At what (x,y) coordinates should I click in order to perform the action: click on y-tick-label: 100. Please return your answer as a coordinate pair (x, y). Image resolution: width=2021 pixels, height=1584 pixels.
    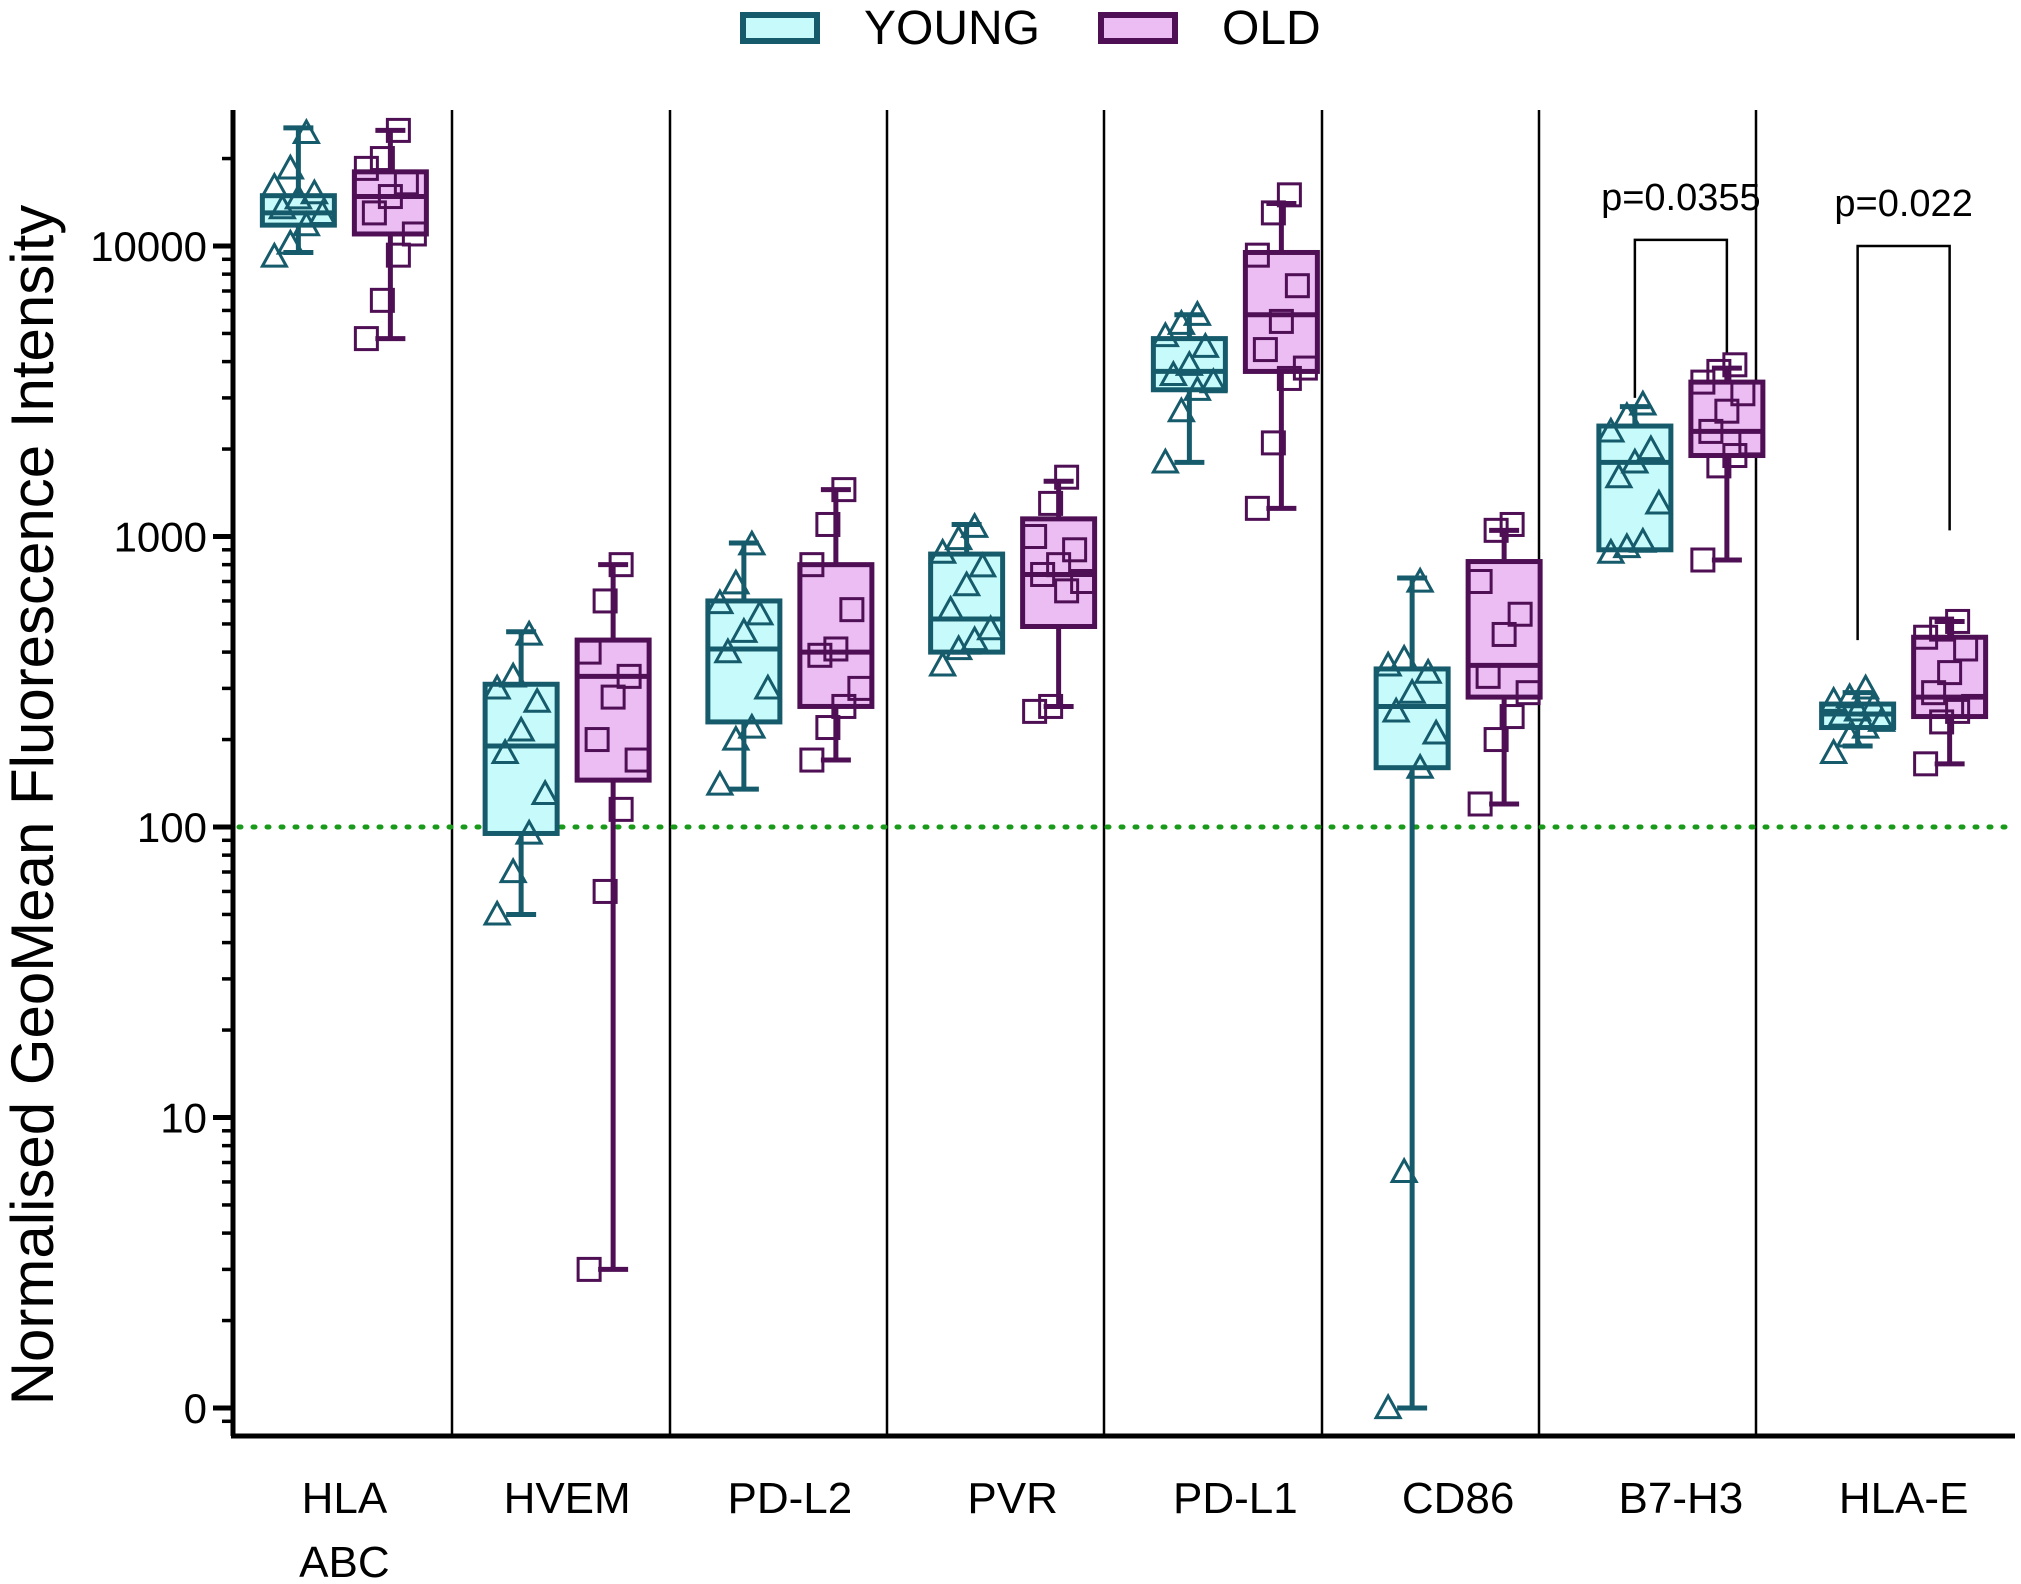
    Looking at the image, I should click on (172, 827).